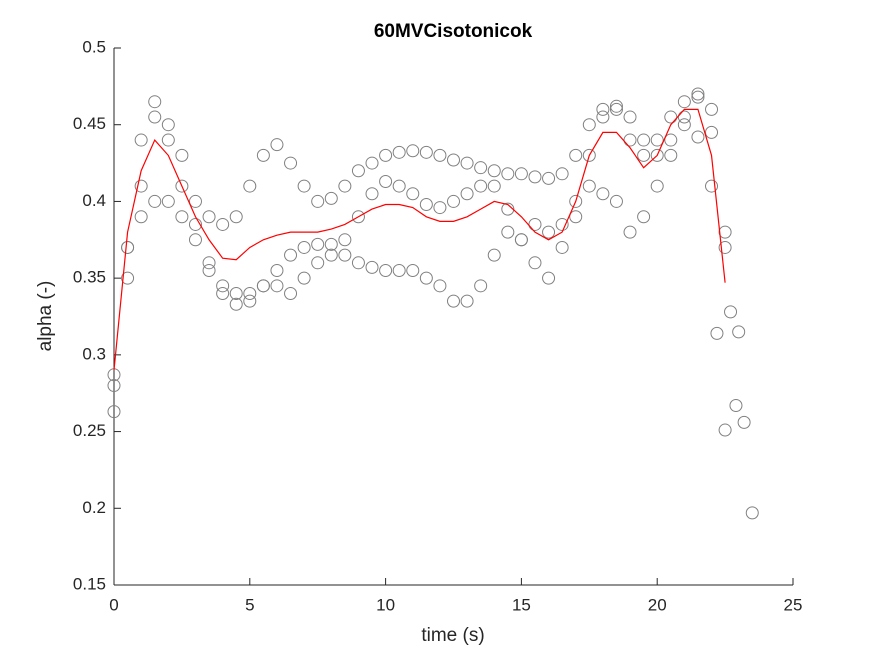 The height and width of the screenshot is (656, 875). Describe the element at coordinates (521, 604) in the screenshot. I see `x-tick-label: 15` at that location.